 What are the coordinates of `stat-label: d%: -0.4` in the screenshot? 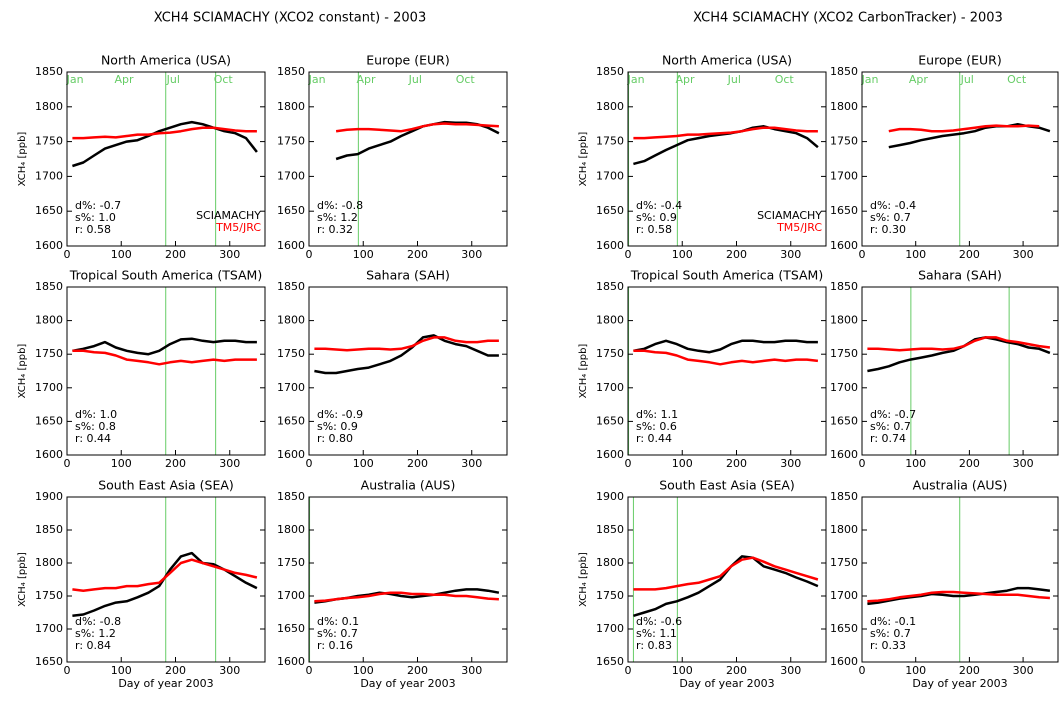 It's located at (893, 205).